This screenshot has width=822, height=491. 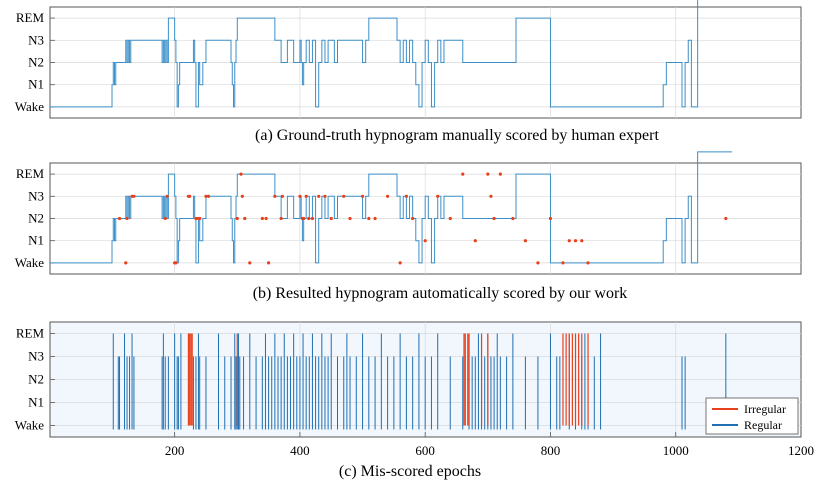 I want to click on panel-a-y-ticks: REM N3 N2 N1 Wake, so click(x=35, y=62).